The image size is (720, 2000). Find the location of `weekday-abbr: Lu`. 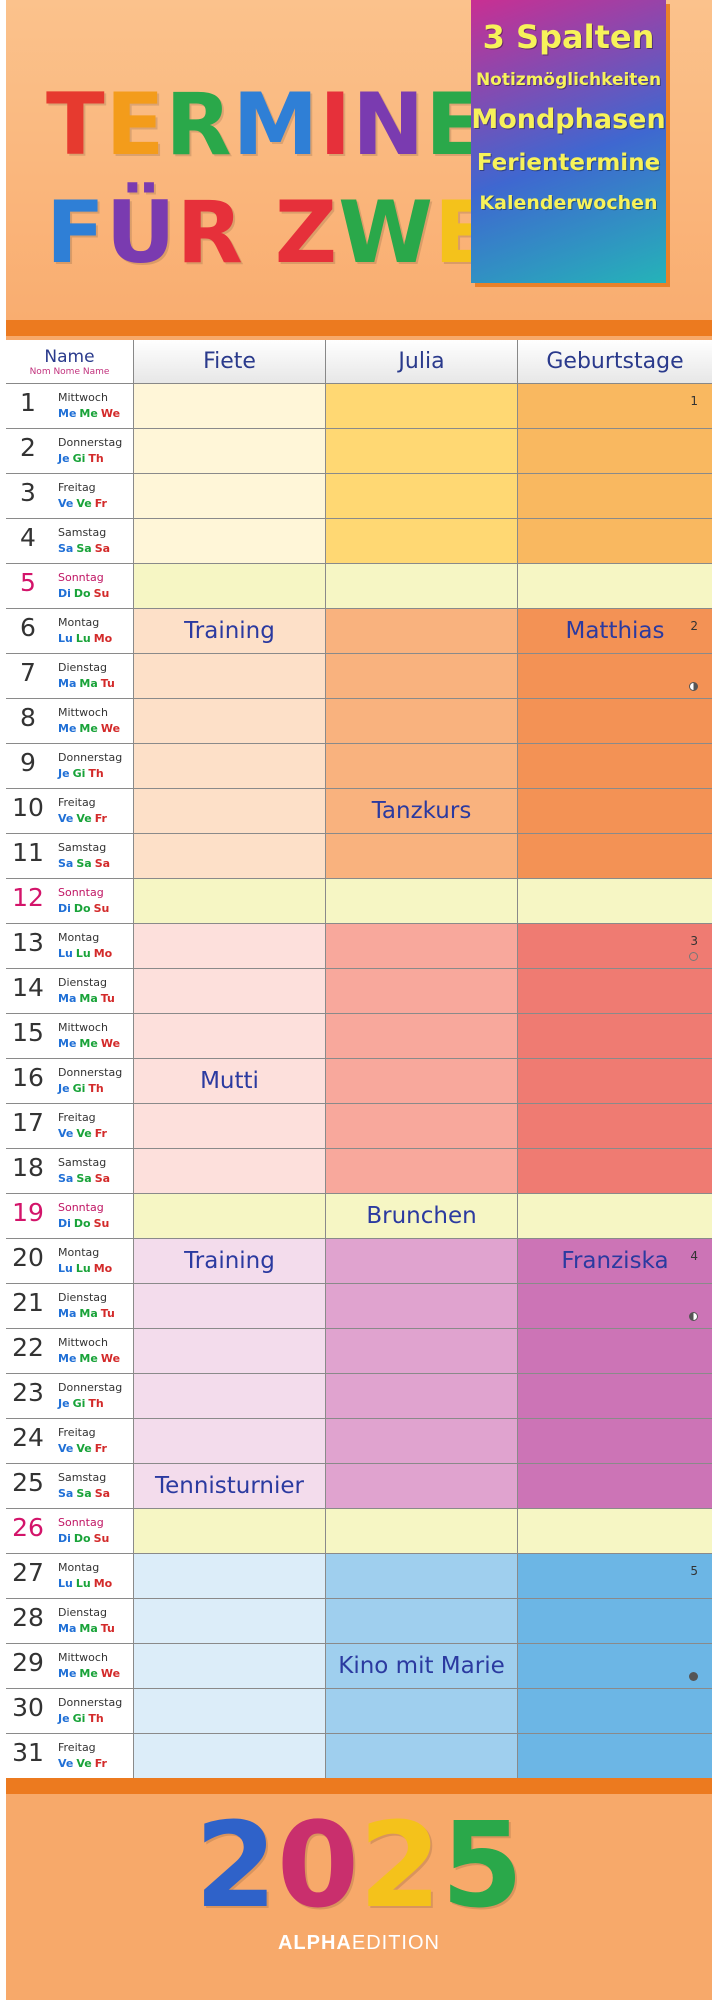

weekday-abbr: Lu is located at coordinates (83, 1583).